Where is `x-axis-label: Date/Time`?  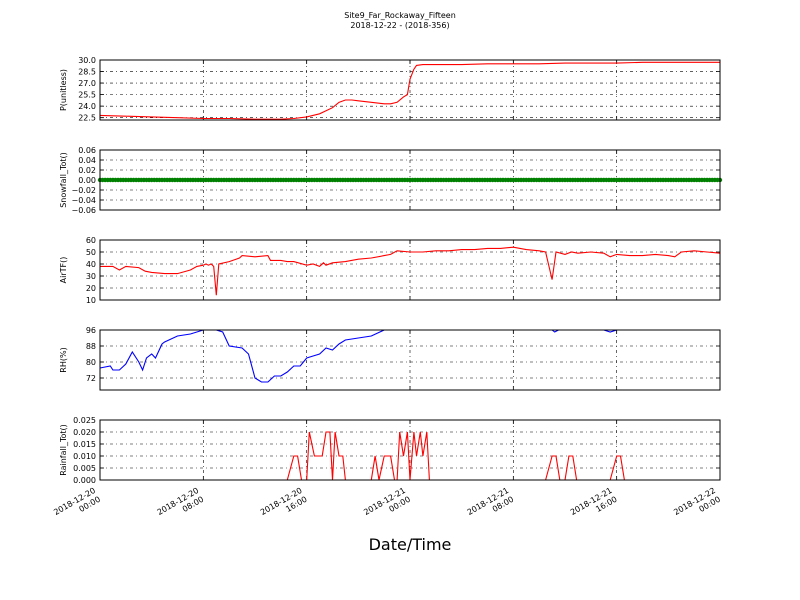 x-axis-label: Date/Time is located at coordinates (410, 544).